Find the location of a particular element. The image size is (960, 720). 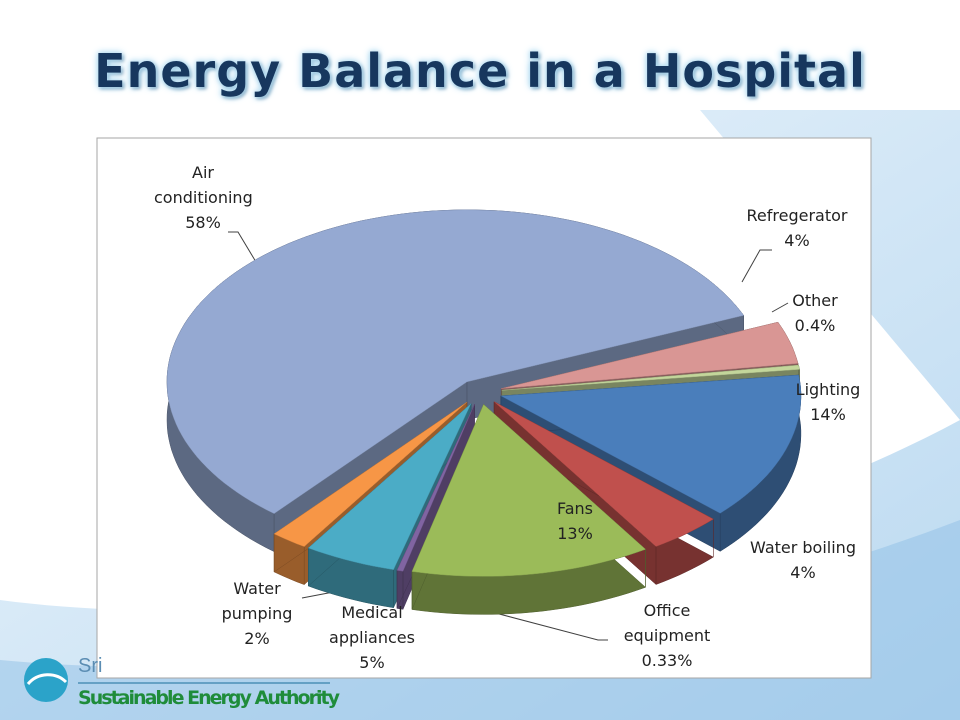

chart-title: Energy Balance in a Hospital is located at coordinates (480, 71).